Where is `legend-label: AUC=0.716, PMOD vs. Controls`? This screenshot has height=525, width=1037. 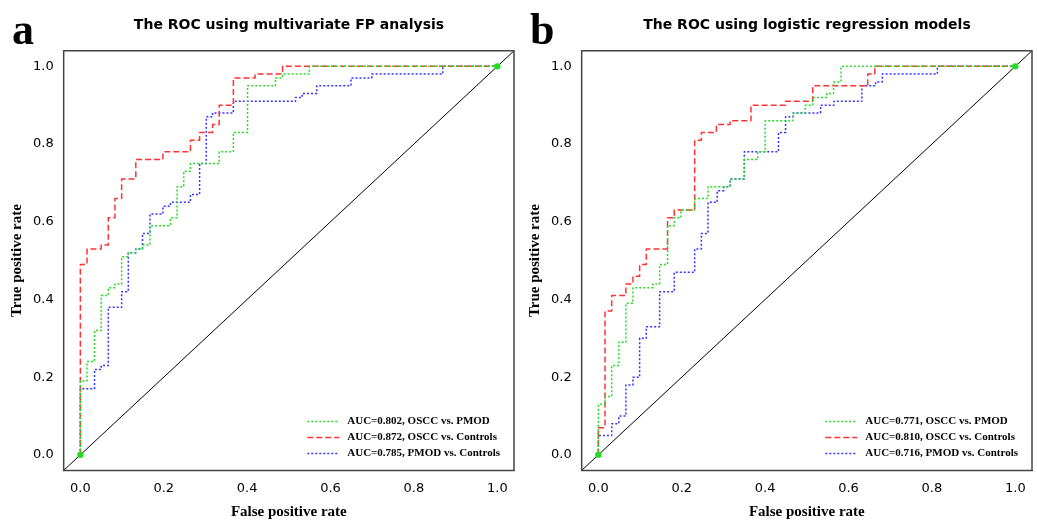 legend-label: AUC=0.716, PMOD vs. Controls is located at coordinates (942, 452).